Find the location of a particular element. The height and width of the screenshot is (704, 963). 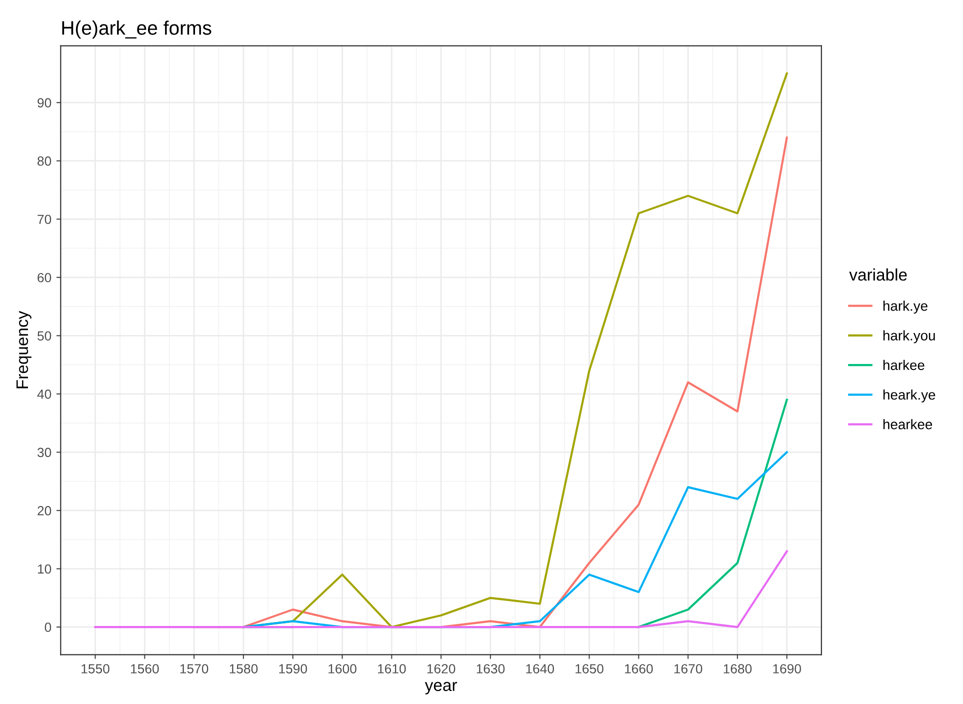

y-tick-label: 80 is located at coordinates (45, 161).